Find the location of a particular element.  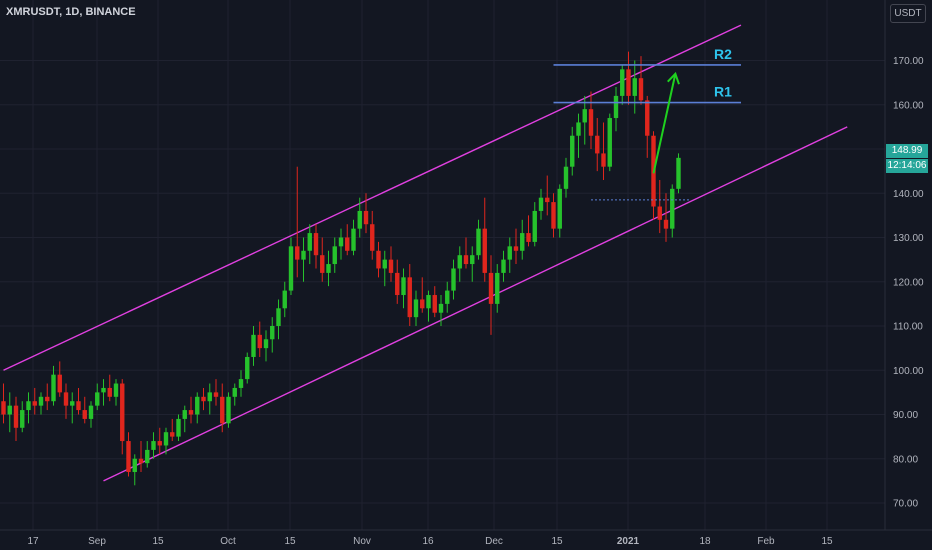

price-axis-panel is located at coordinates (908, 275).